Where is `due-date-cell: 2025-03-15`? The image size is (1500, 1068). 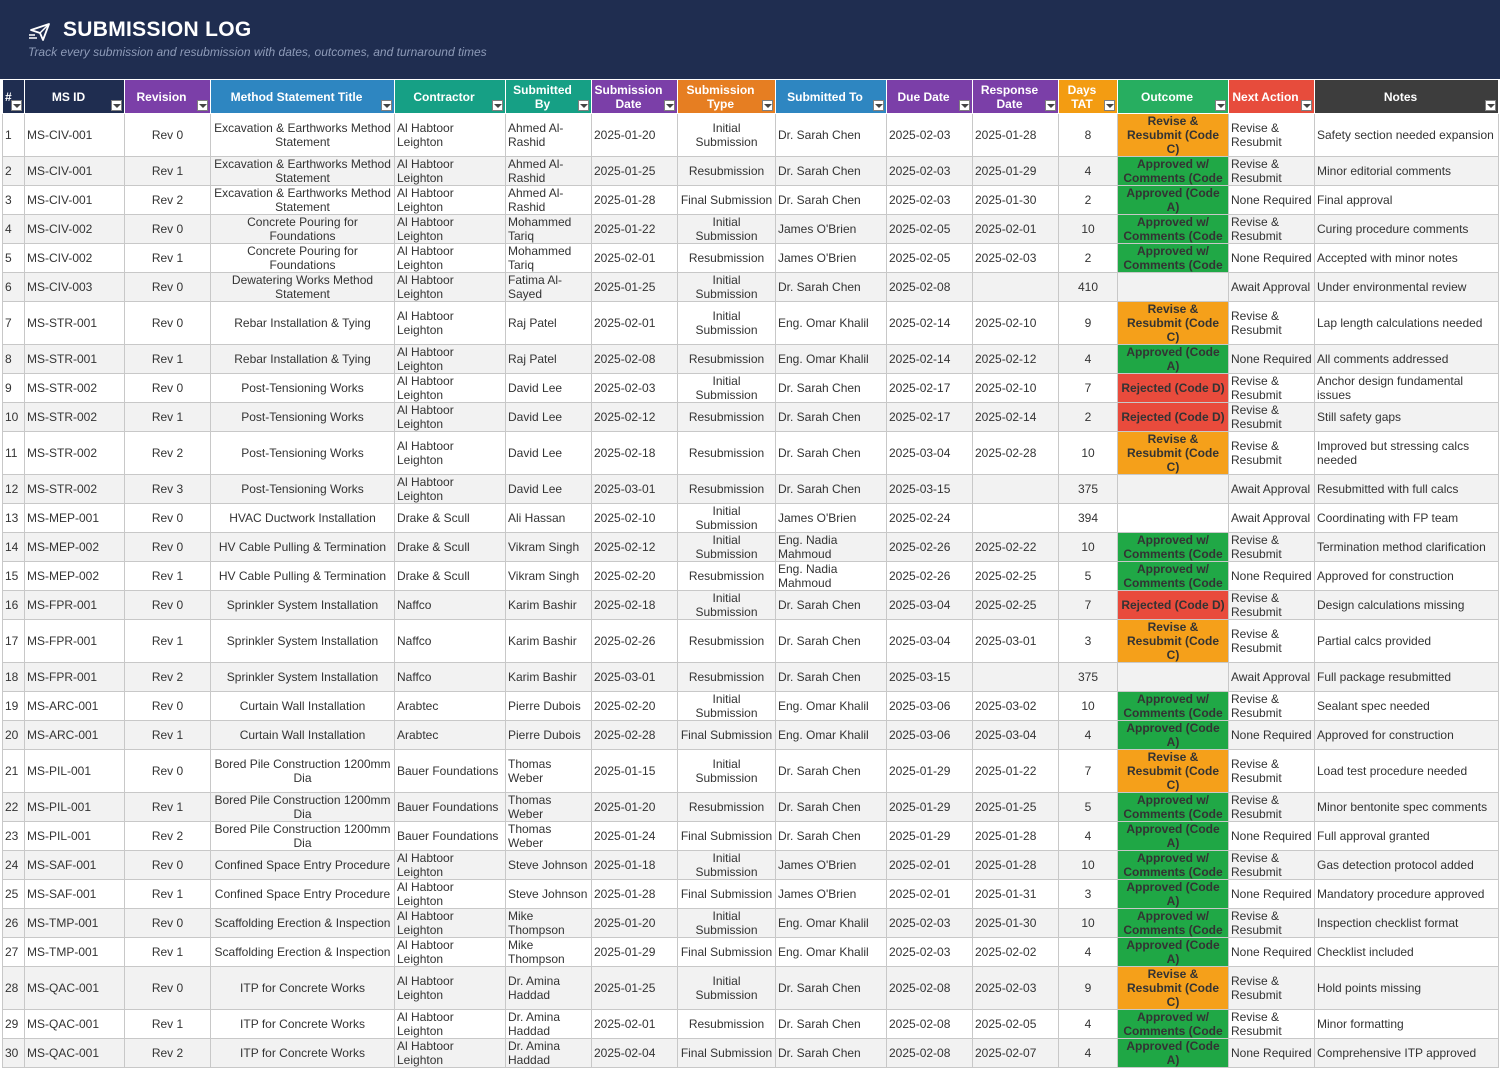 due-date-cell: 2025-03-15 is located at coordinates (929, 677).